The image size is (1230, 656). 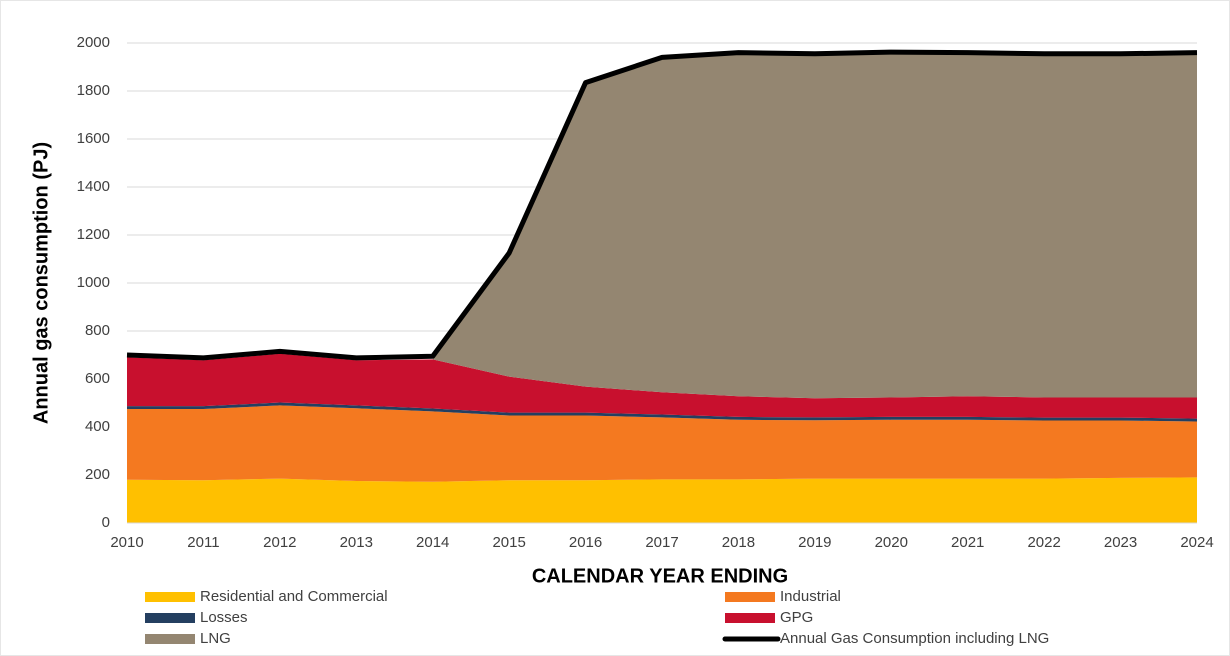 What do you see at coordinates (738, 542) in the screenshot?
I see `x-tick-label: 2018` at bounding box center [738, 542].